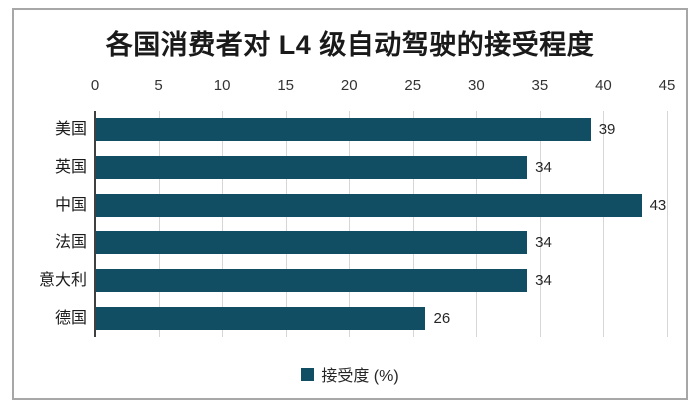 This screenshot has height=417, width=700. I want to click on y-axis-line, so click(95, 224).